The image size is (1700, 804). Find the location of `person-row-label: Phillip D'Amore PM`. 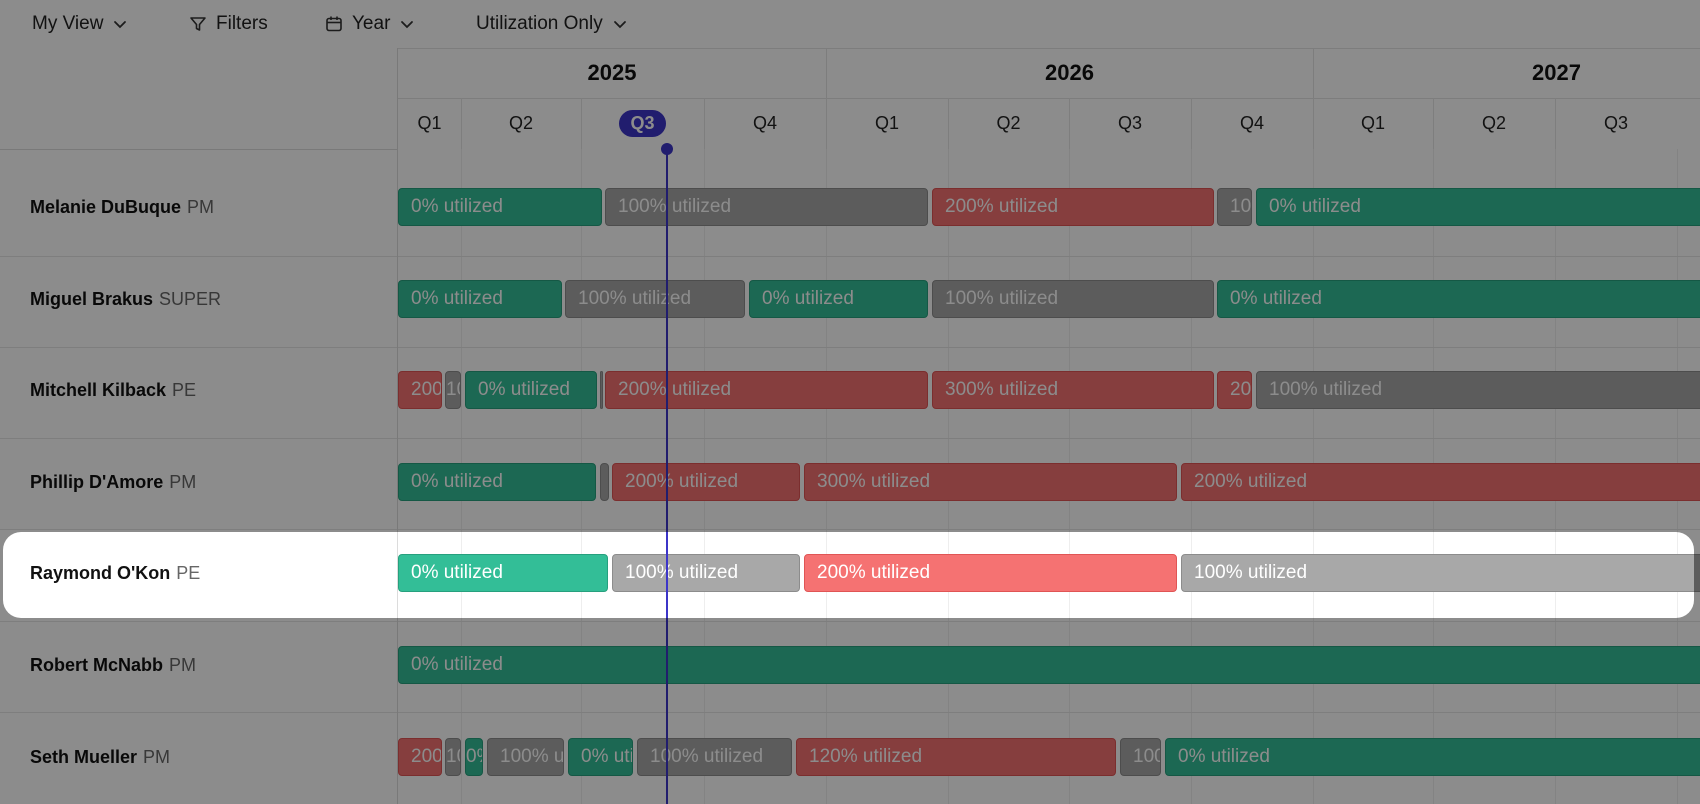

person-row-label: Phillip D'Amore PM is located at coordinates (113, 482).